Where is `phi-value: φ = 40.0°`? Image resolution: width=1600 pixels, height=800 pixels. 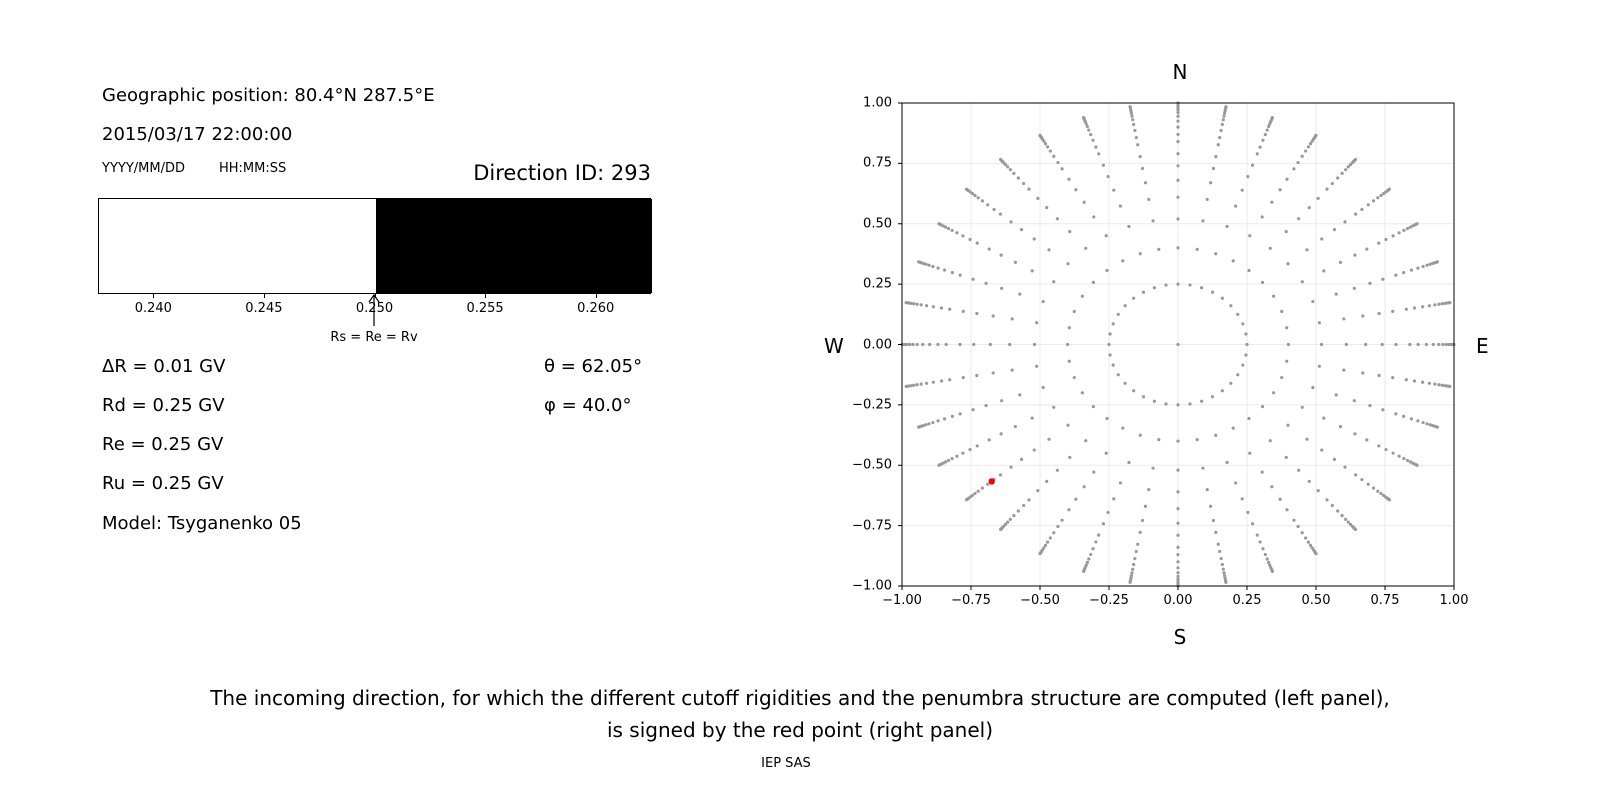
phi-value: φ = 40.0° is located at coordinates (588, 405).